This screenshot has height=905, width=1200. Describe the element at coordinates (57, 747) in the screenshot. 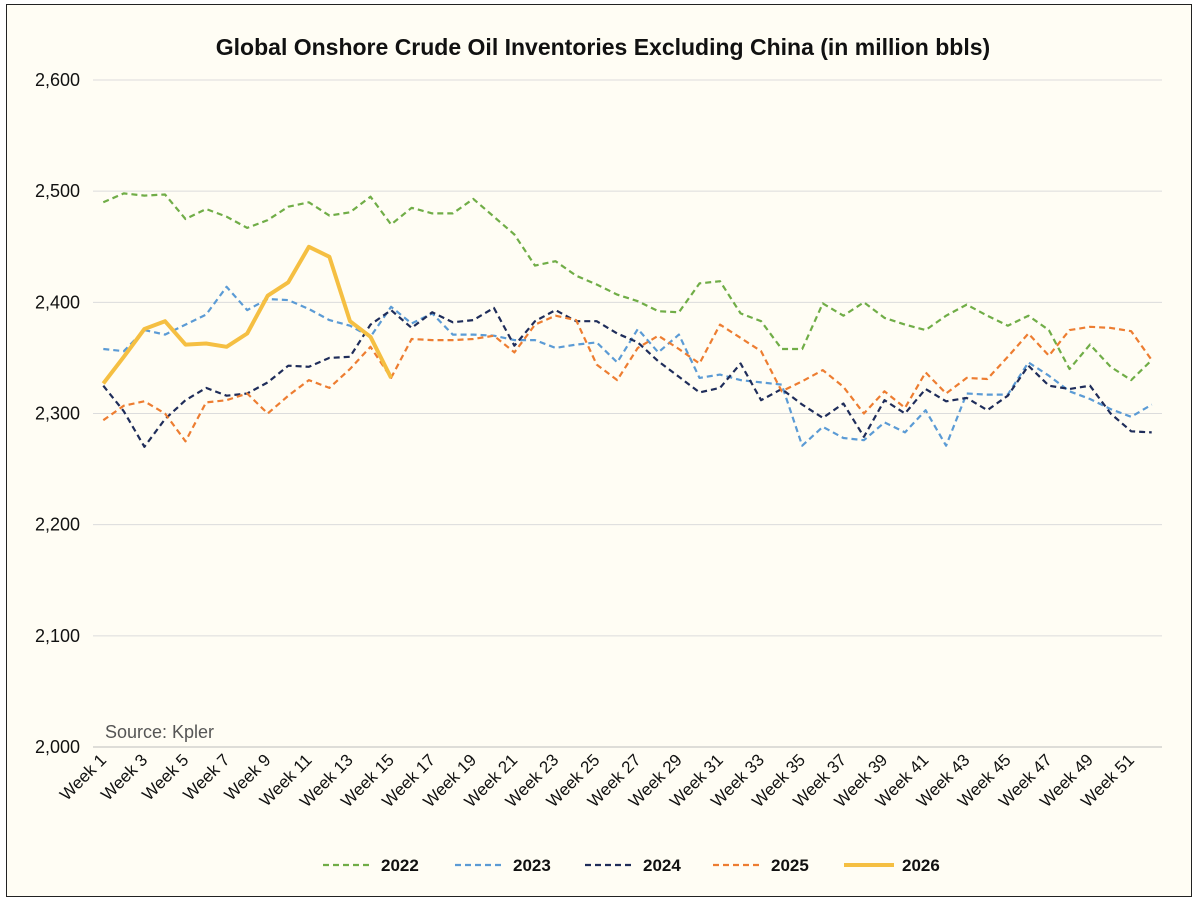

I see `y-tick-label: 2,000` at that location.